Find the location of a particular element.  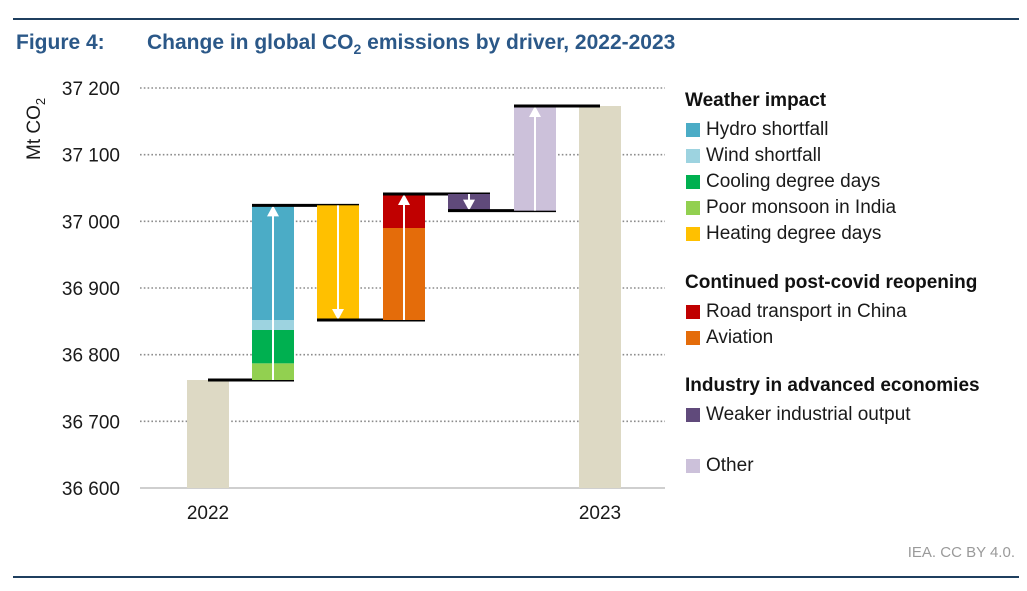

legend-item-label: Aviation is located at coordinates (740, 337).